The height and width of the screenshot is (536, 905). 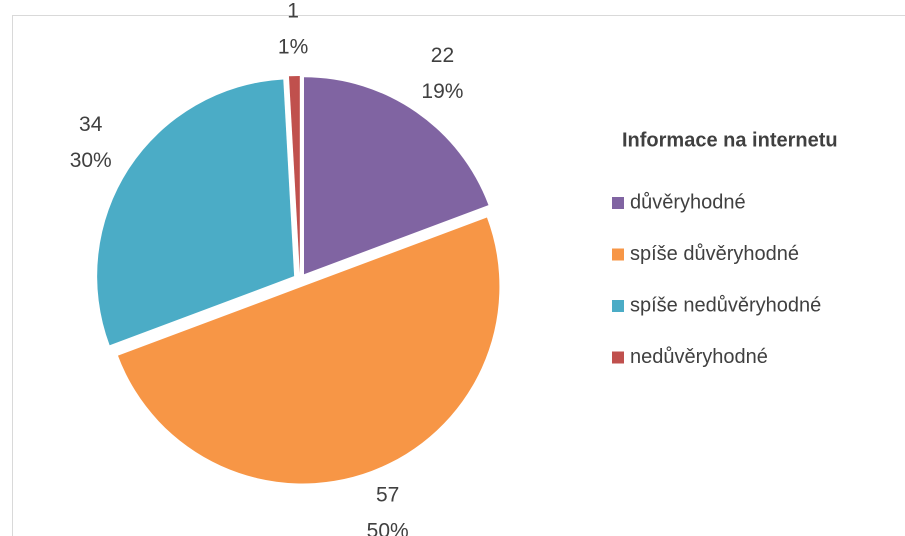 What do you see at coordinates (388, 528) in the screenshot?
I see `percent-label: 50%` at bounding box center [388, 528].